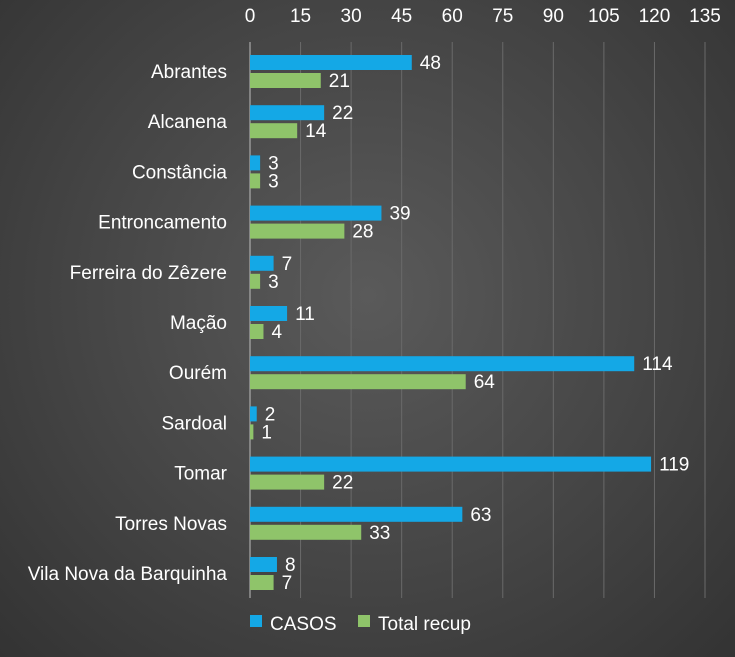 The image size is (735, 657). What do you see at coordinates (276, 332) in the screenshot?
I see `data-label: 4` at bounding box center [276, 332].